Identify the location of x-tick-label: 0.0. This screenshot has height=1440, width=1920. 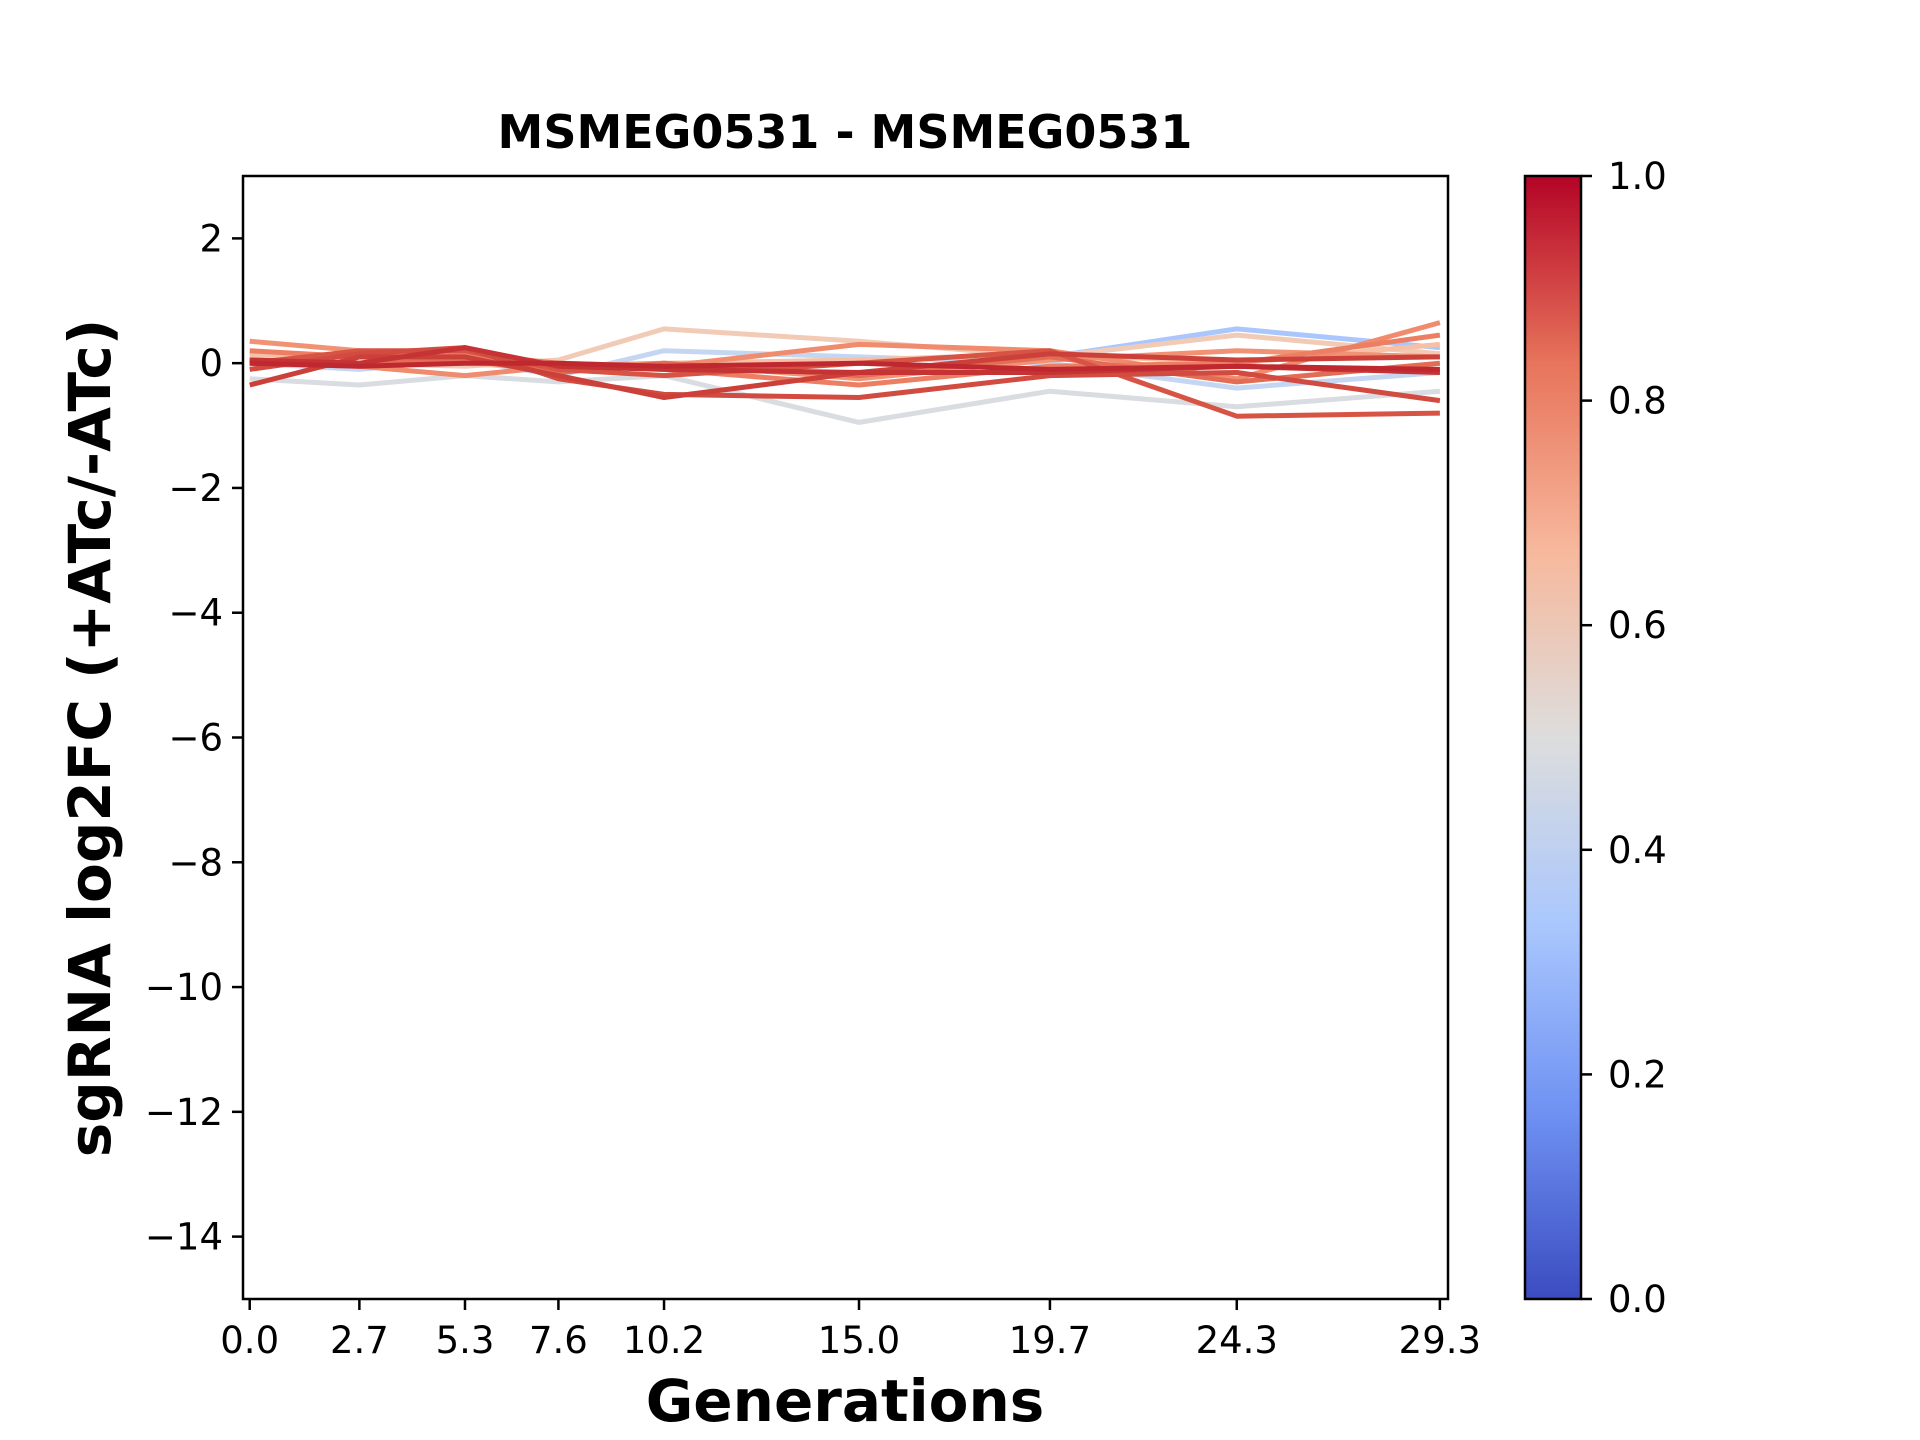
(249, 1340).